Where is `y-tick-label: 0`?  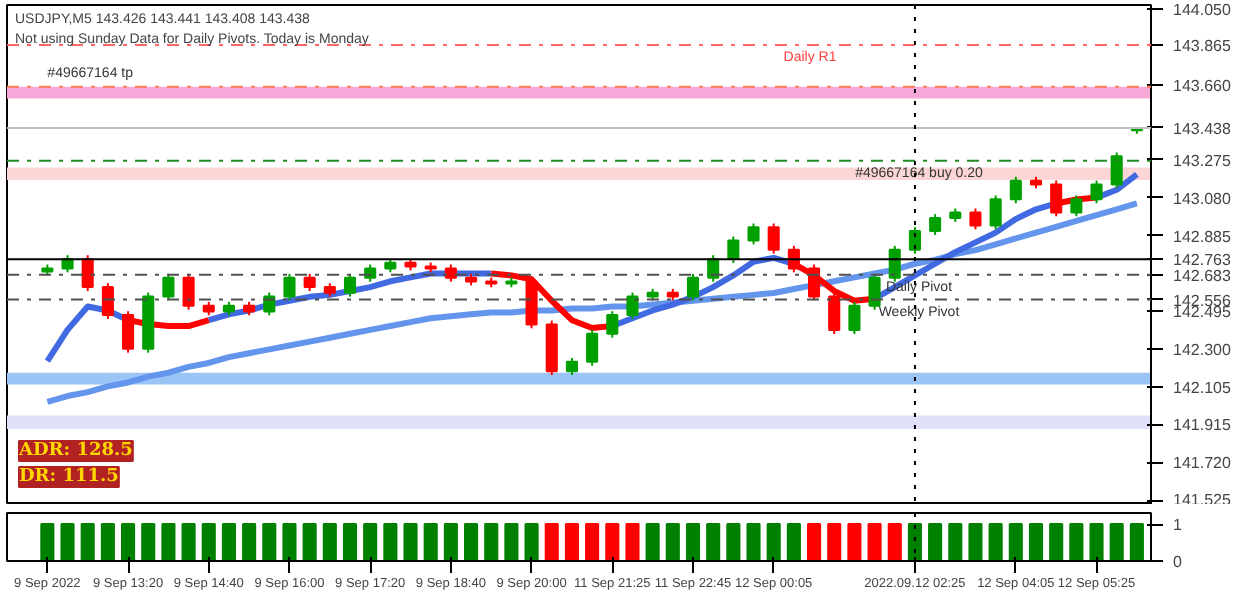
y-tick-label: 0 is located at coordinates (1178, 562).